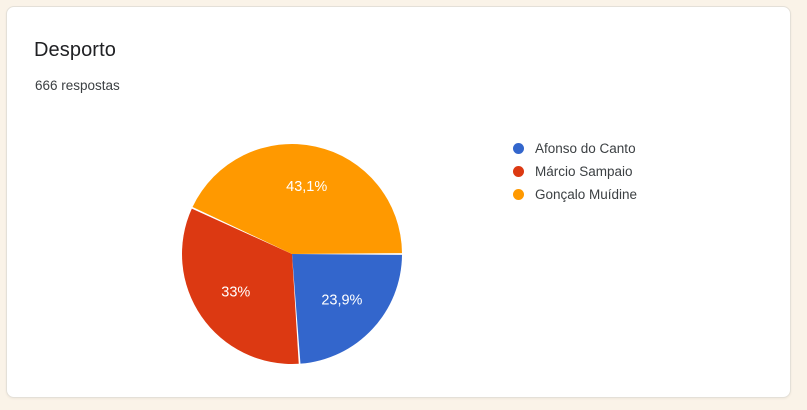  I want to click on pie-chart: 23,9% 33% 43,1%, so click(292, 253).